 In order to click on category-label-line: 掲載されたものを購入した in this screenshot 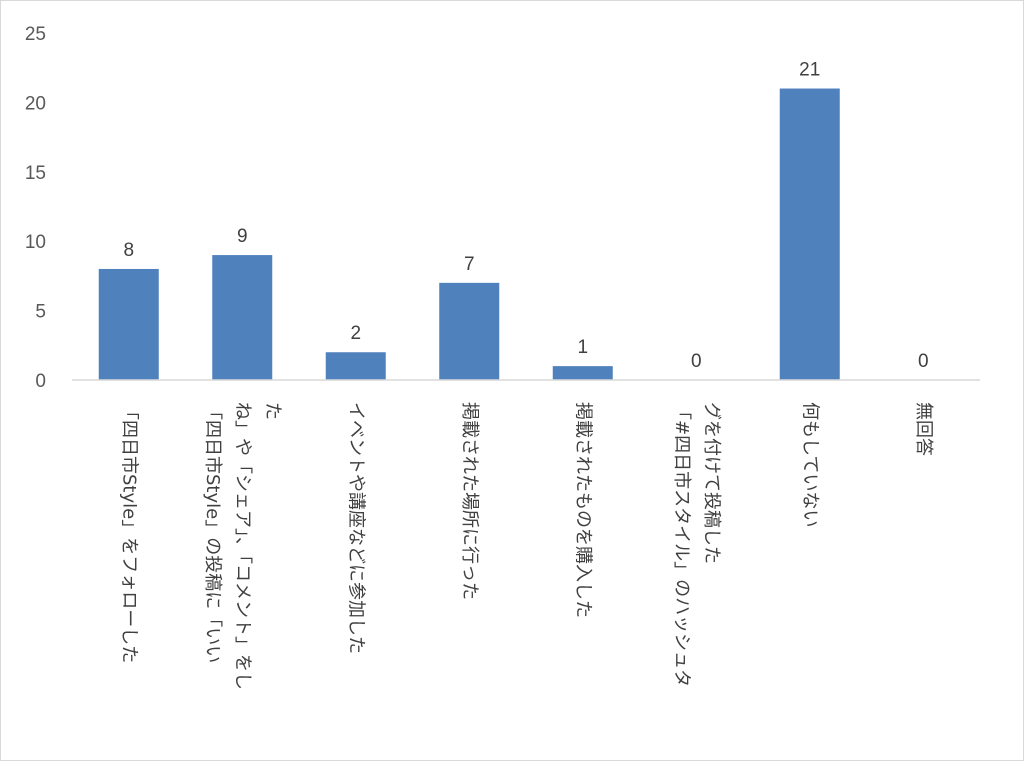, I will do `click(582, 510)`.